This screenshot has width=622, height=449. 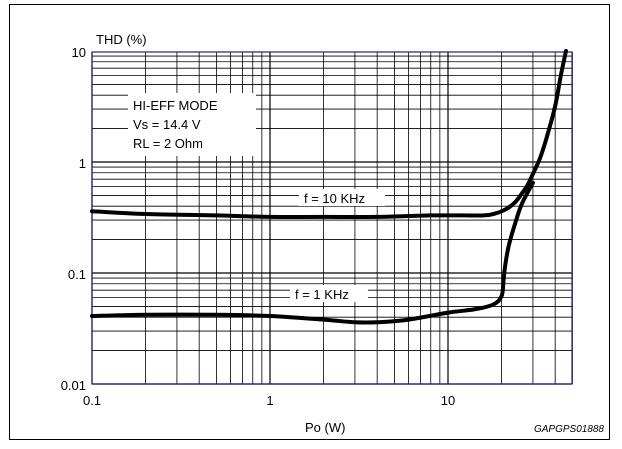 I want to click on condition-voltage: Vs = 14.4 V, so click(x=167, y=124).